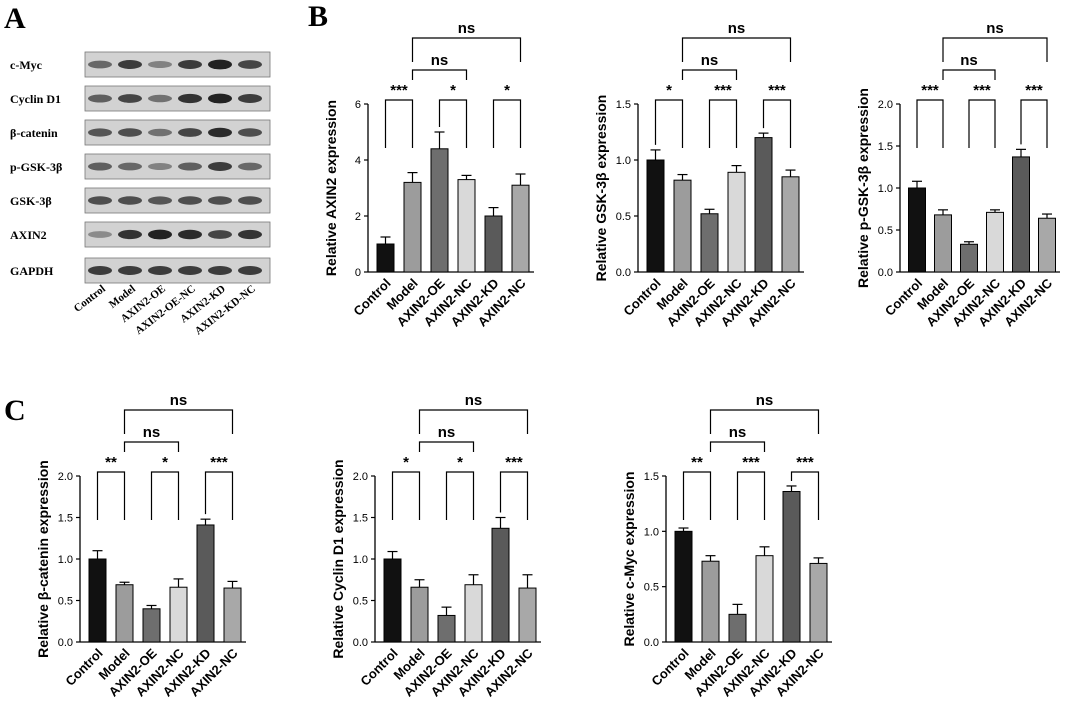 Image resolution: width=1070 pixels, height=719 pixels. Describe the element at coordinates (358, 161) in the screenshot. I see `y-tick-label: 4` at that location.